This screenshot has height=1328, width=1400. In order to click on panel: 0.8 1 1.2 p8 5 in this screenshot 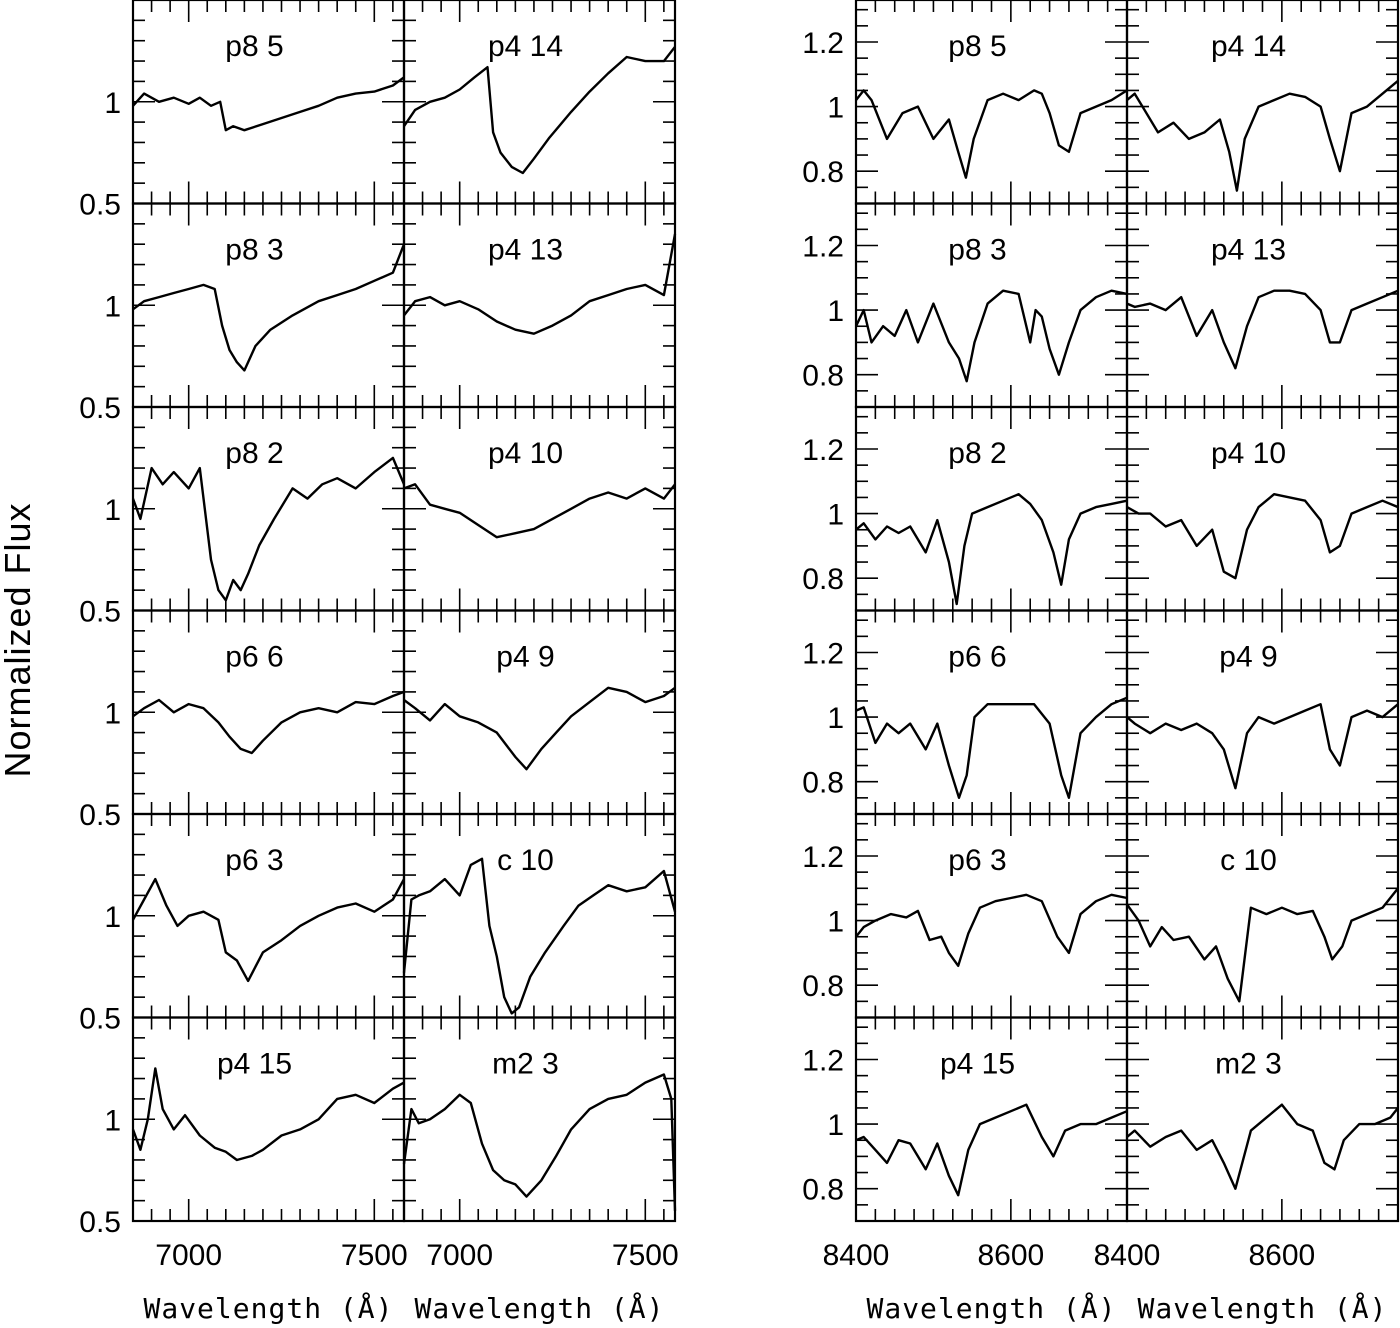, I will do `click(965, 102)`.